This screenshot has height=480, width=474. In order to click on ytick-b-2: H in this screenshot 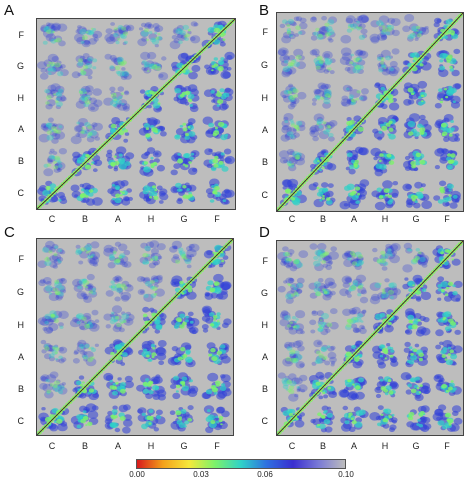, I will do `click(265, 98)`.